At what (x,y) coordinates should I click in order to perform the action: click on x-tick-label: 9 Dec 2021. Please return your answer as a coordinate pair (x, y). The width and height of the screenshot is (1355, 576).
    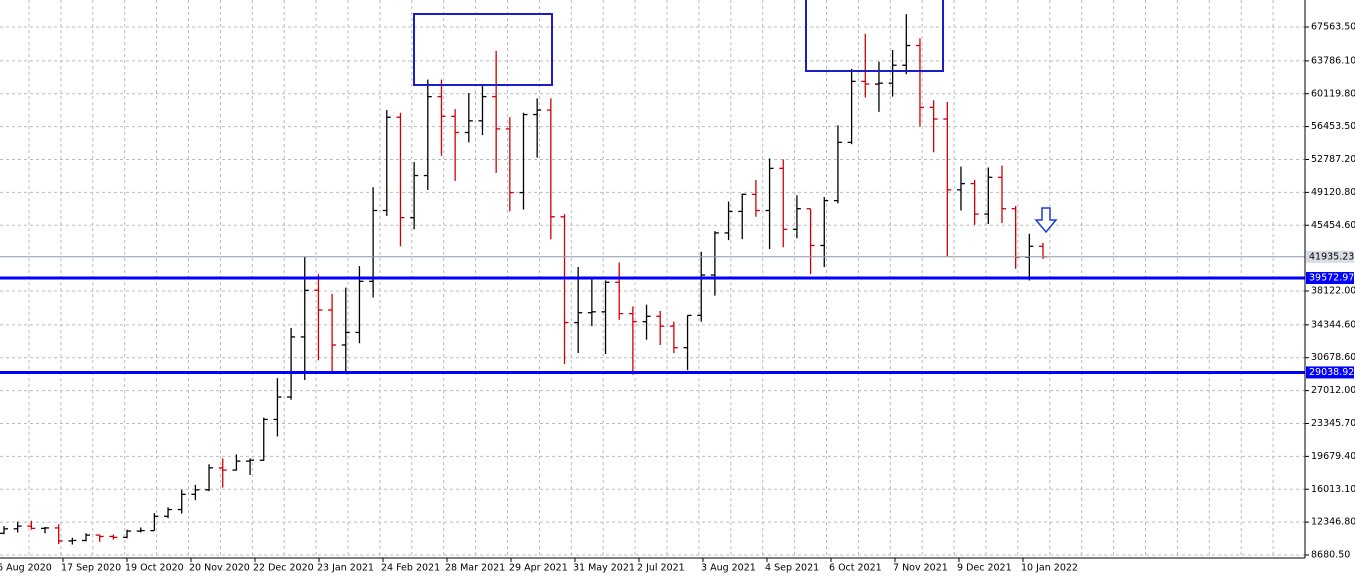
    Looking at the image, I should click on (984, 568).